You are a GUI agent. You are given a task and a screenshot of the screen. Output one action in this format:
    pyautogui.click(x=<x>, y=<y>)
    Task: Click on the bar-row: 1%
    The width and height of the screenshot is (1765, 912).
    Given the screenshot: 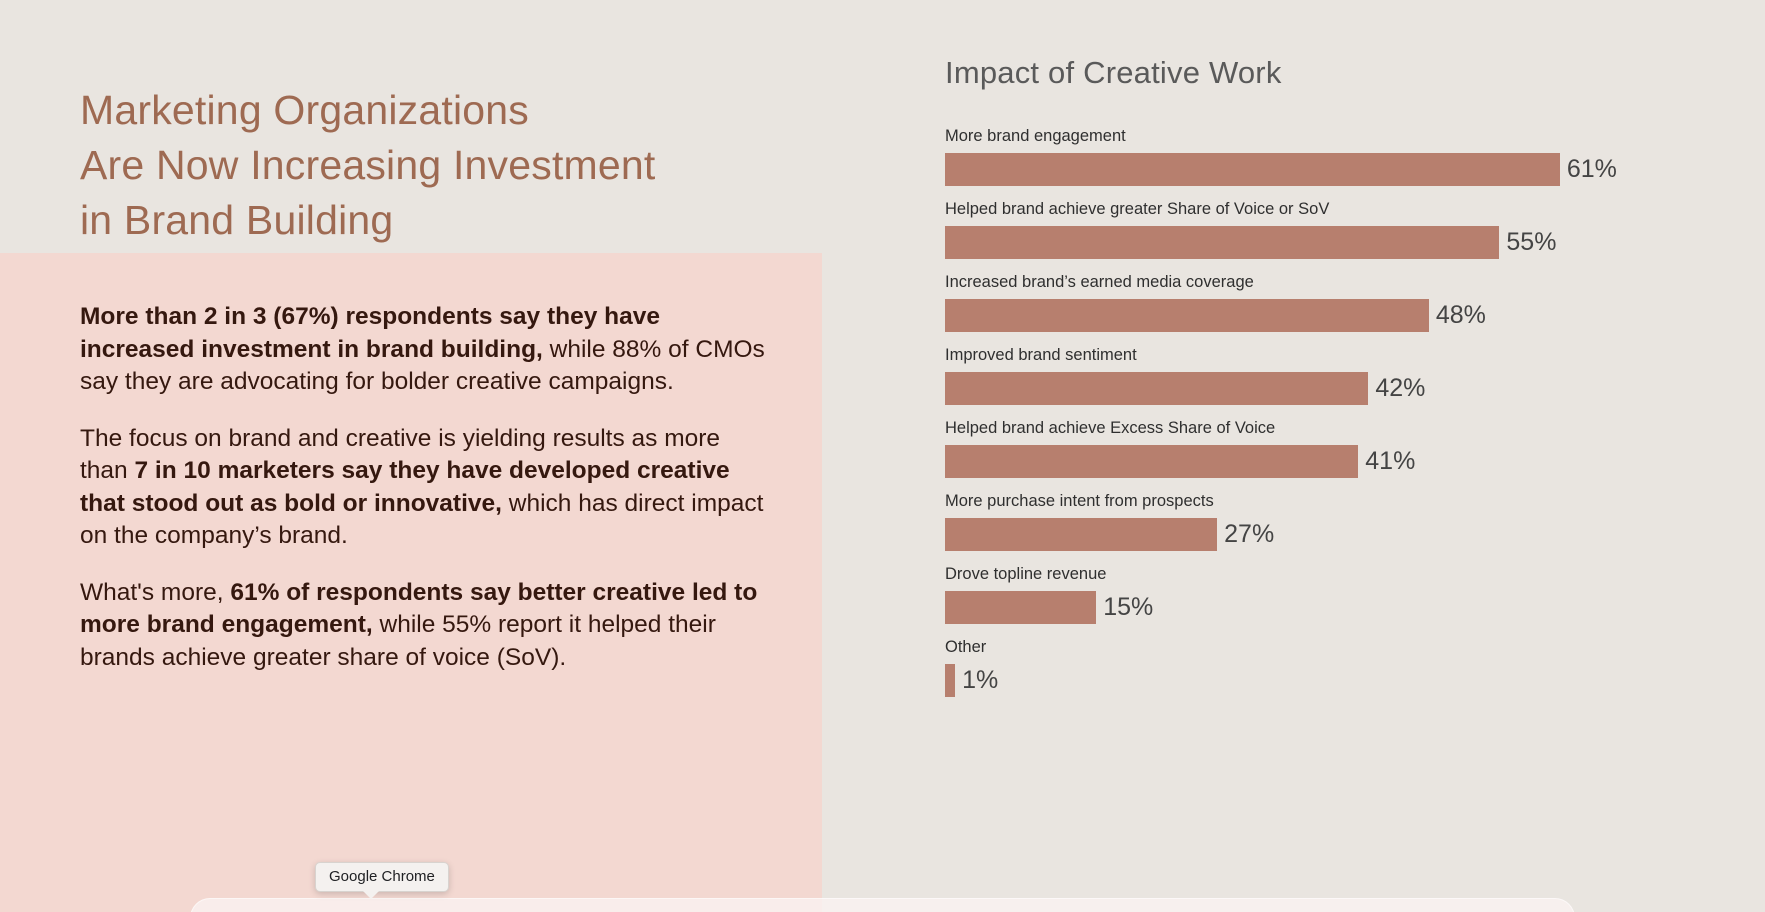 What is the action you would take?
    pyautogui.click(x=1350, y=680)
    